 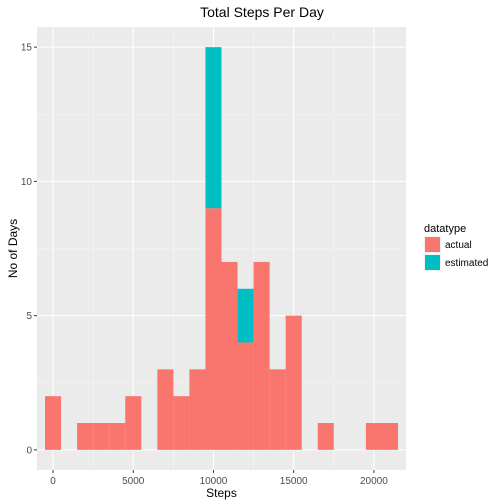 What do you see at coordinates (29, 450) in the screenshot?
I see `y-tick-label: 0` at bounding box center [29, 450].